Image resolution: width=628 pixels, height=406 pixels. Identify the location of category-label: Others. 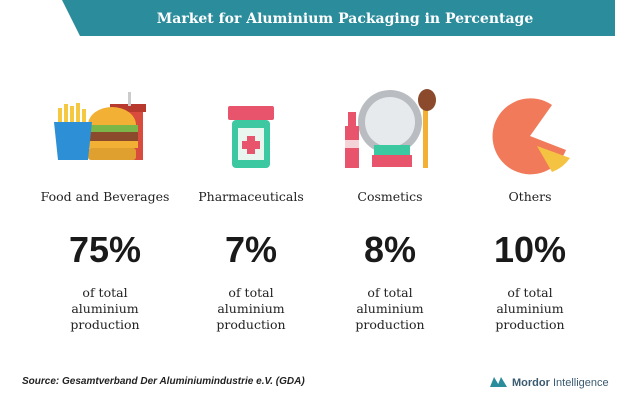
(529, 196).